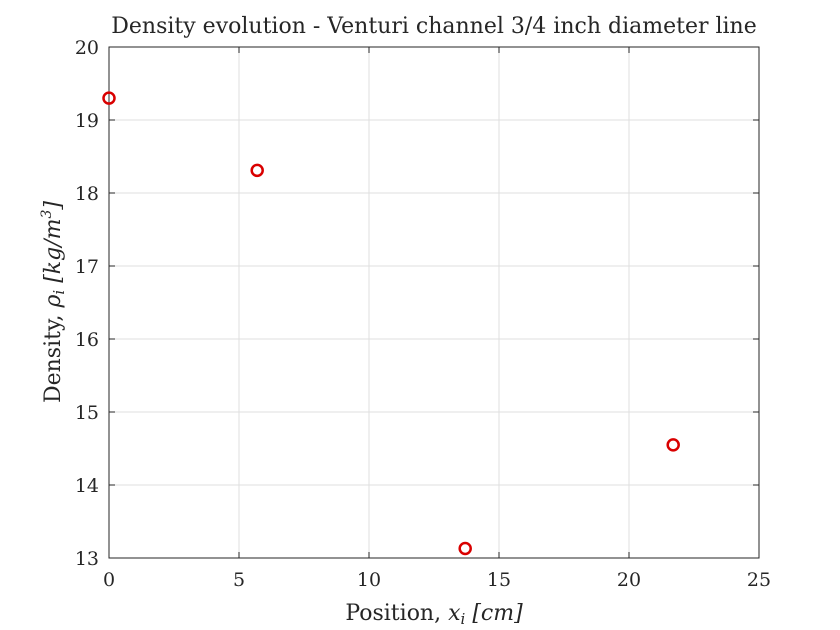  What do you see at coordinates (87, 559) in the screenshot?
I see `y-tick-label: 13` at bounding box center [87, 559].